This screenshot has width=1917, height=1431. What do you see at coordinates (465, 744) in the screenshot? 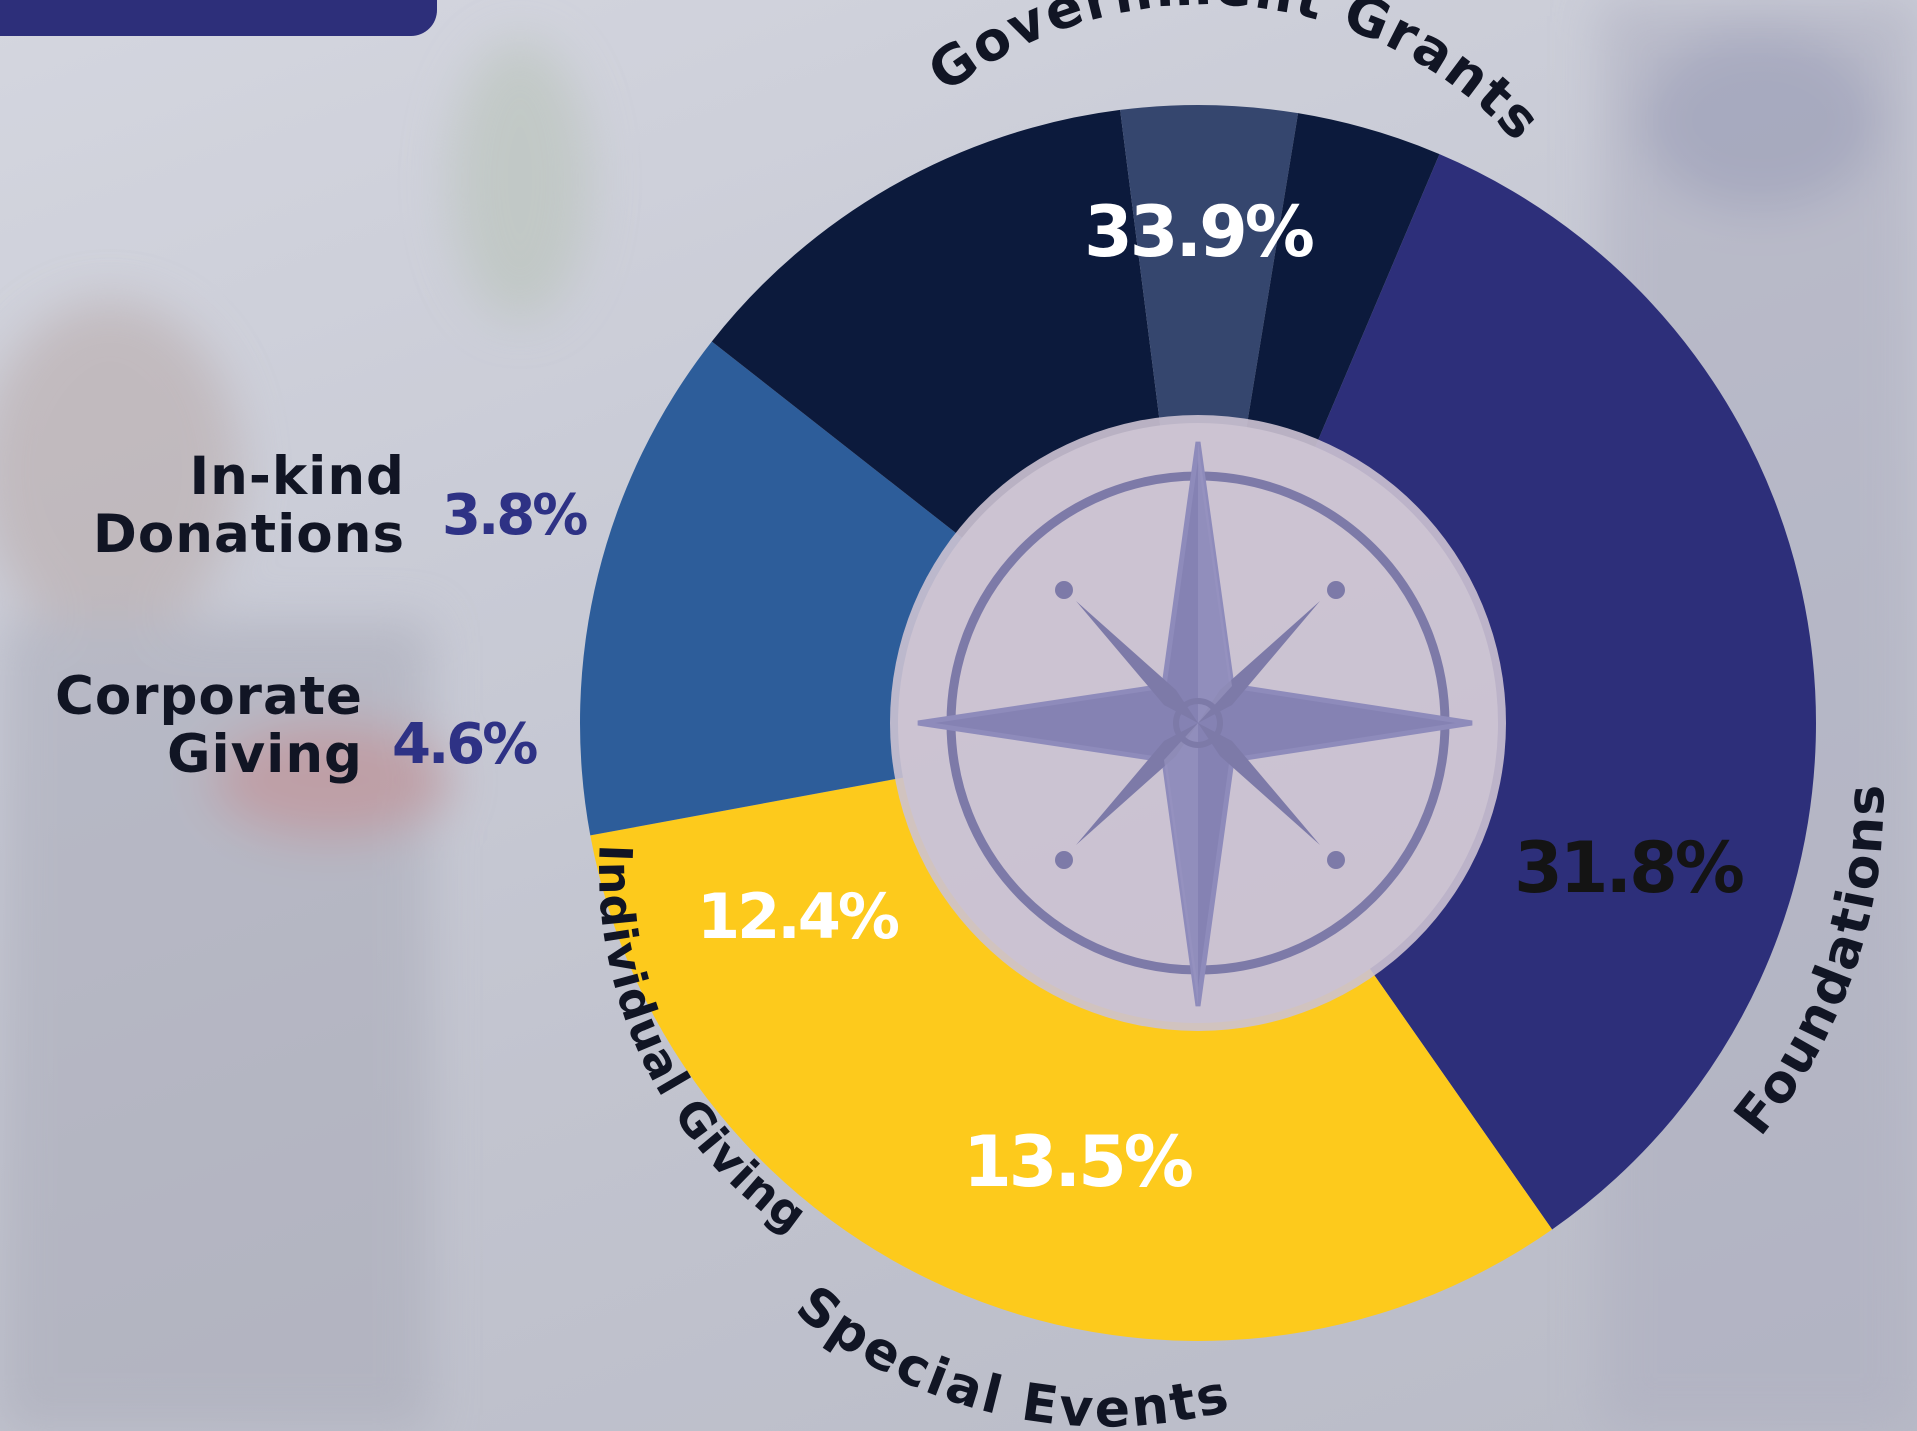
I see `pct-corporate-giving: 4.6%` at bounding box center [465, 744].